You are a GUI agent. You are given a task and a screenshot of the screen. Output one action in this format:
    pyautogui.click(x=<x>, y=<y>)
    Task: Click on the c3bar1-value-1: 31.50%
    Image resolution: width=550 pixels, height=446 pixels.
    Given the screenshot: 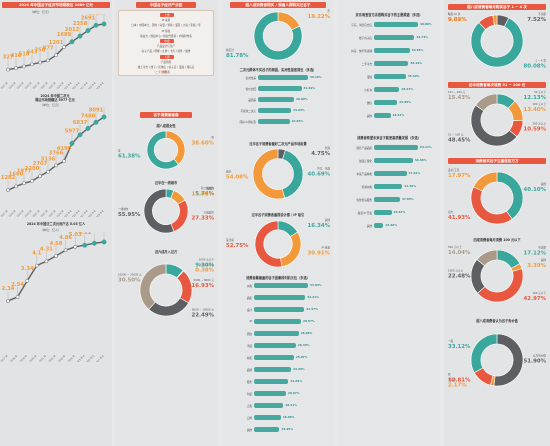 What is the action you would take?
    pyautogui.click(x=309, y=88)
    